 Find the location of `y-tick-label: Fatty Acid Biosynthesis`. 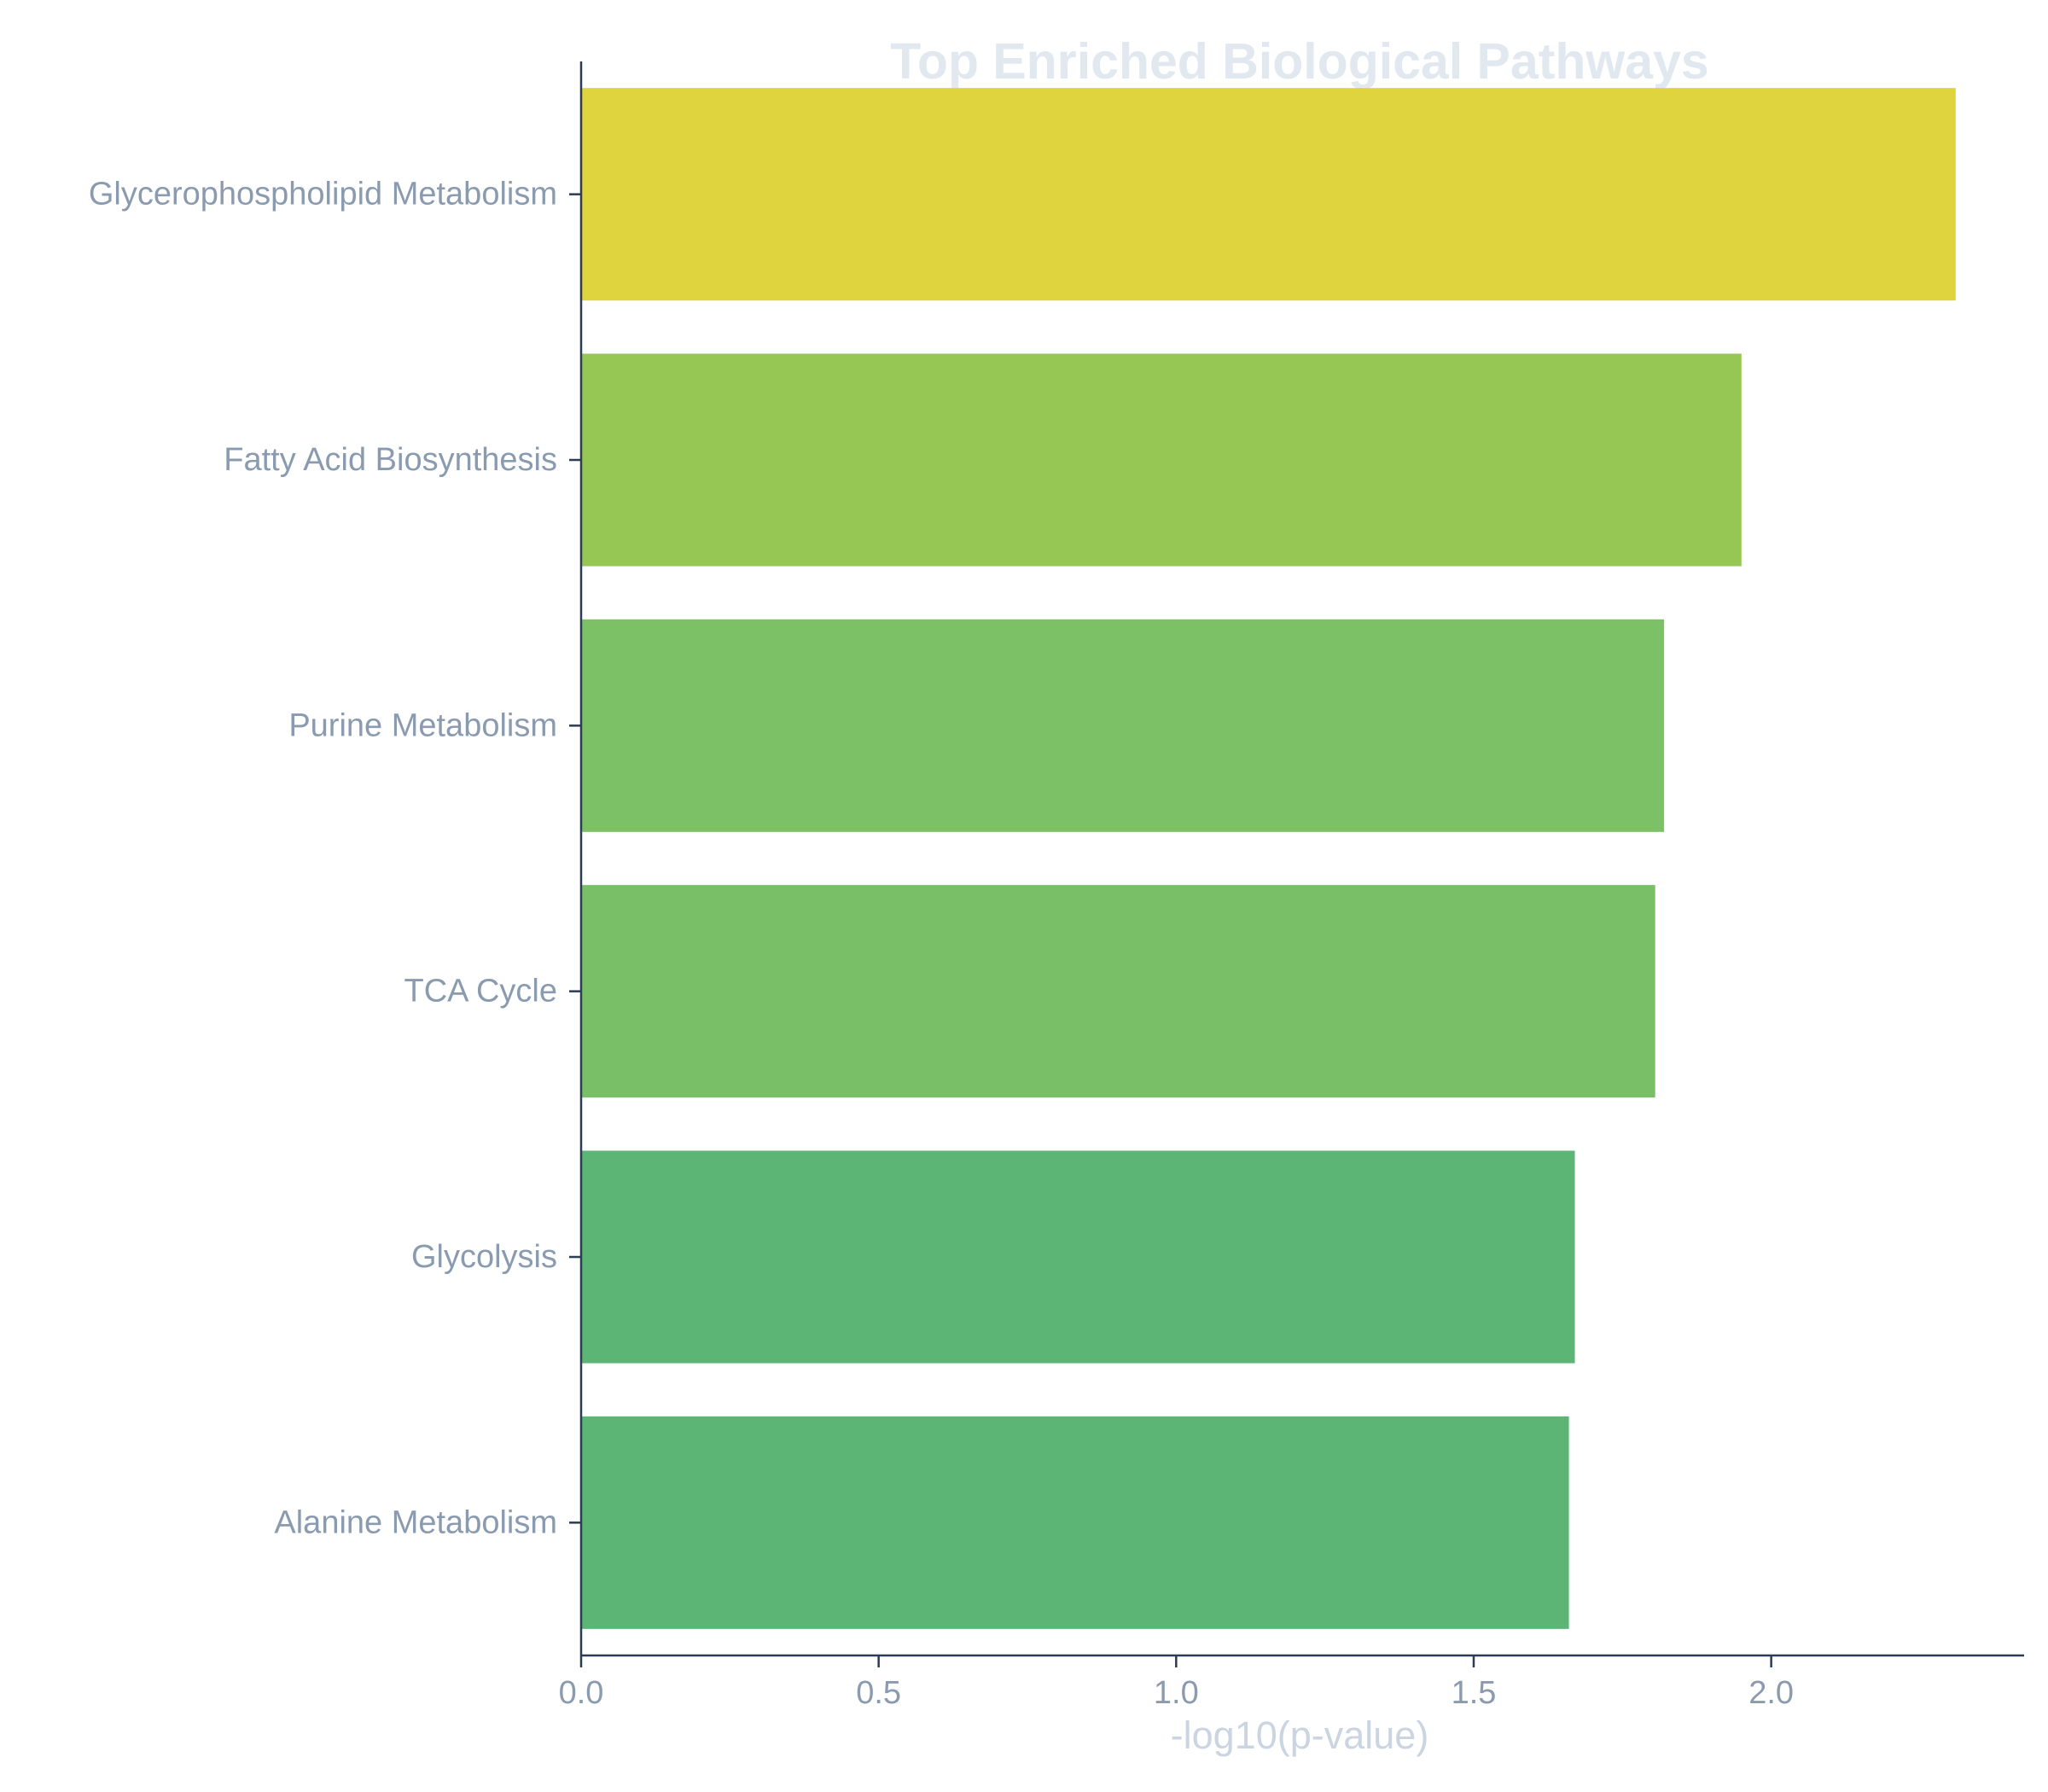

y-tick-label: Fatty Acid Biosynthesis is located at coordinates (390, 460).